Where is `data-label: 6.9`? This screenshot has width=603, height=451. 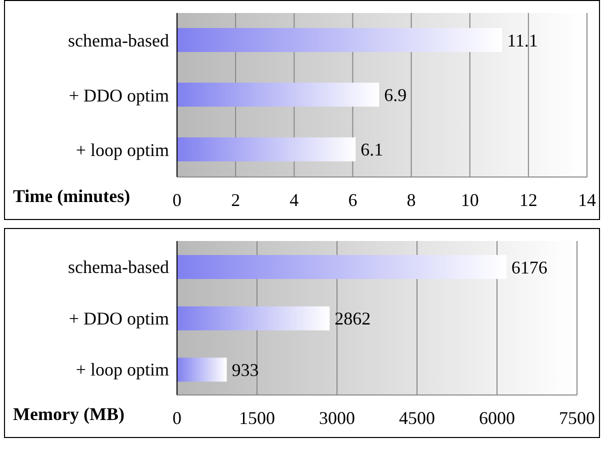 data-label: 6.9 is located at coordinates (395, 95).